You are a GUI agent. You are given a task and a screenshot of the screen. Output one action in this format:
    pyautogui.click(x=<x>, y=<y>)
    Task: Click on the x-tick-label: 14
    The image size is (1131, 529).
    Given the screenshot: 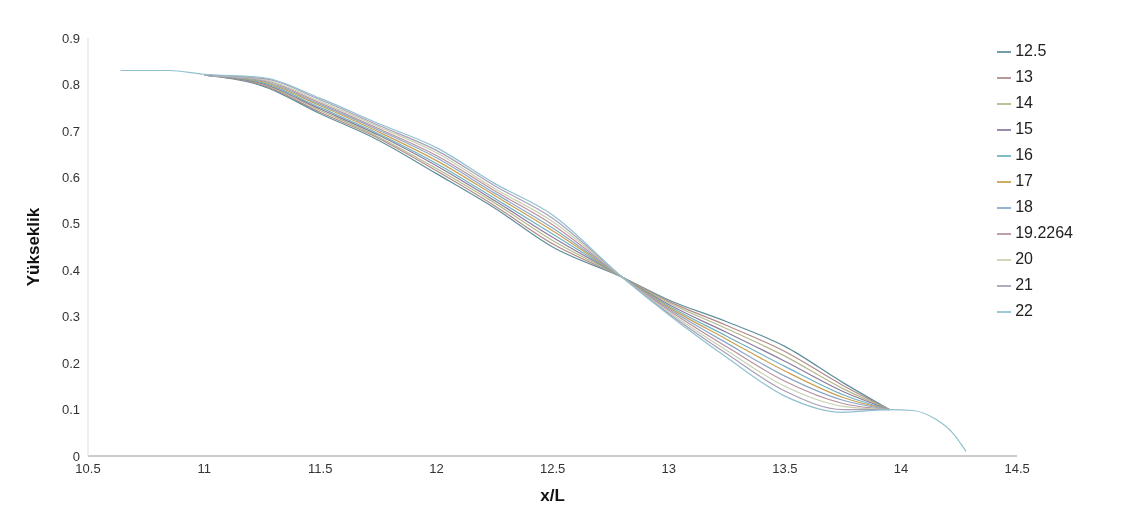 What is the action you would take?
    pyautogui.click(x=901, y=469)
    